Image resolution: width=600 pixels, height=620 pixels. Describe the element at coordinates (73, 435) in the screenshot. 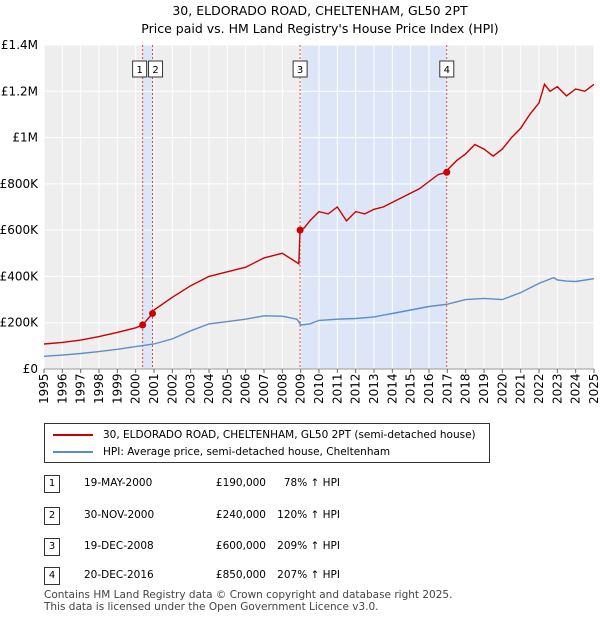

I see `legend-swatch-property` at that location.